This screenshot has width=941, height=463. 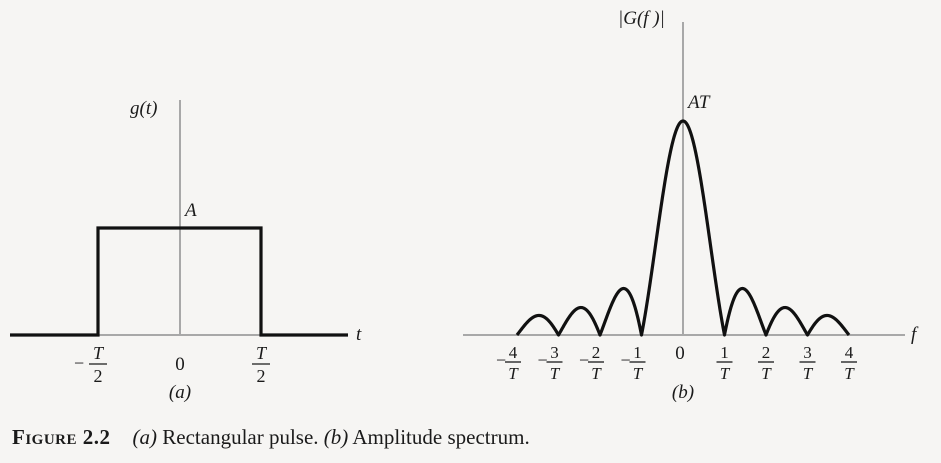 I want to click on spectrum-tick-label: 4T, so click(x=849, y=363).